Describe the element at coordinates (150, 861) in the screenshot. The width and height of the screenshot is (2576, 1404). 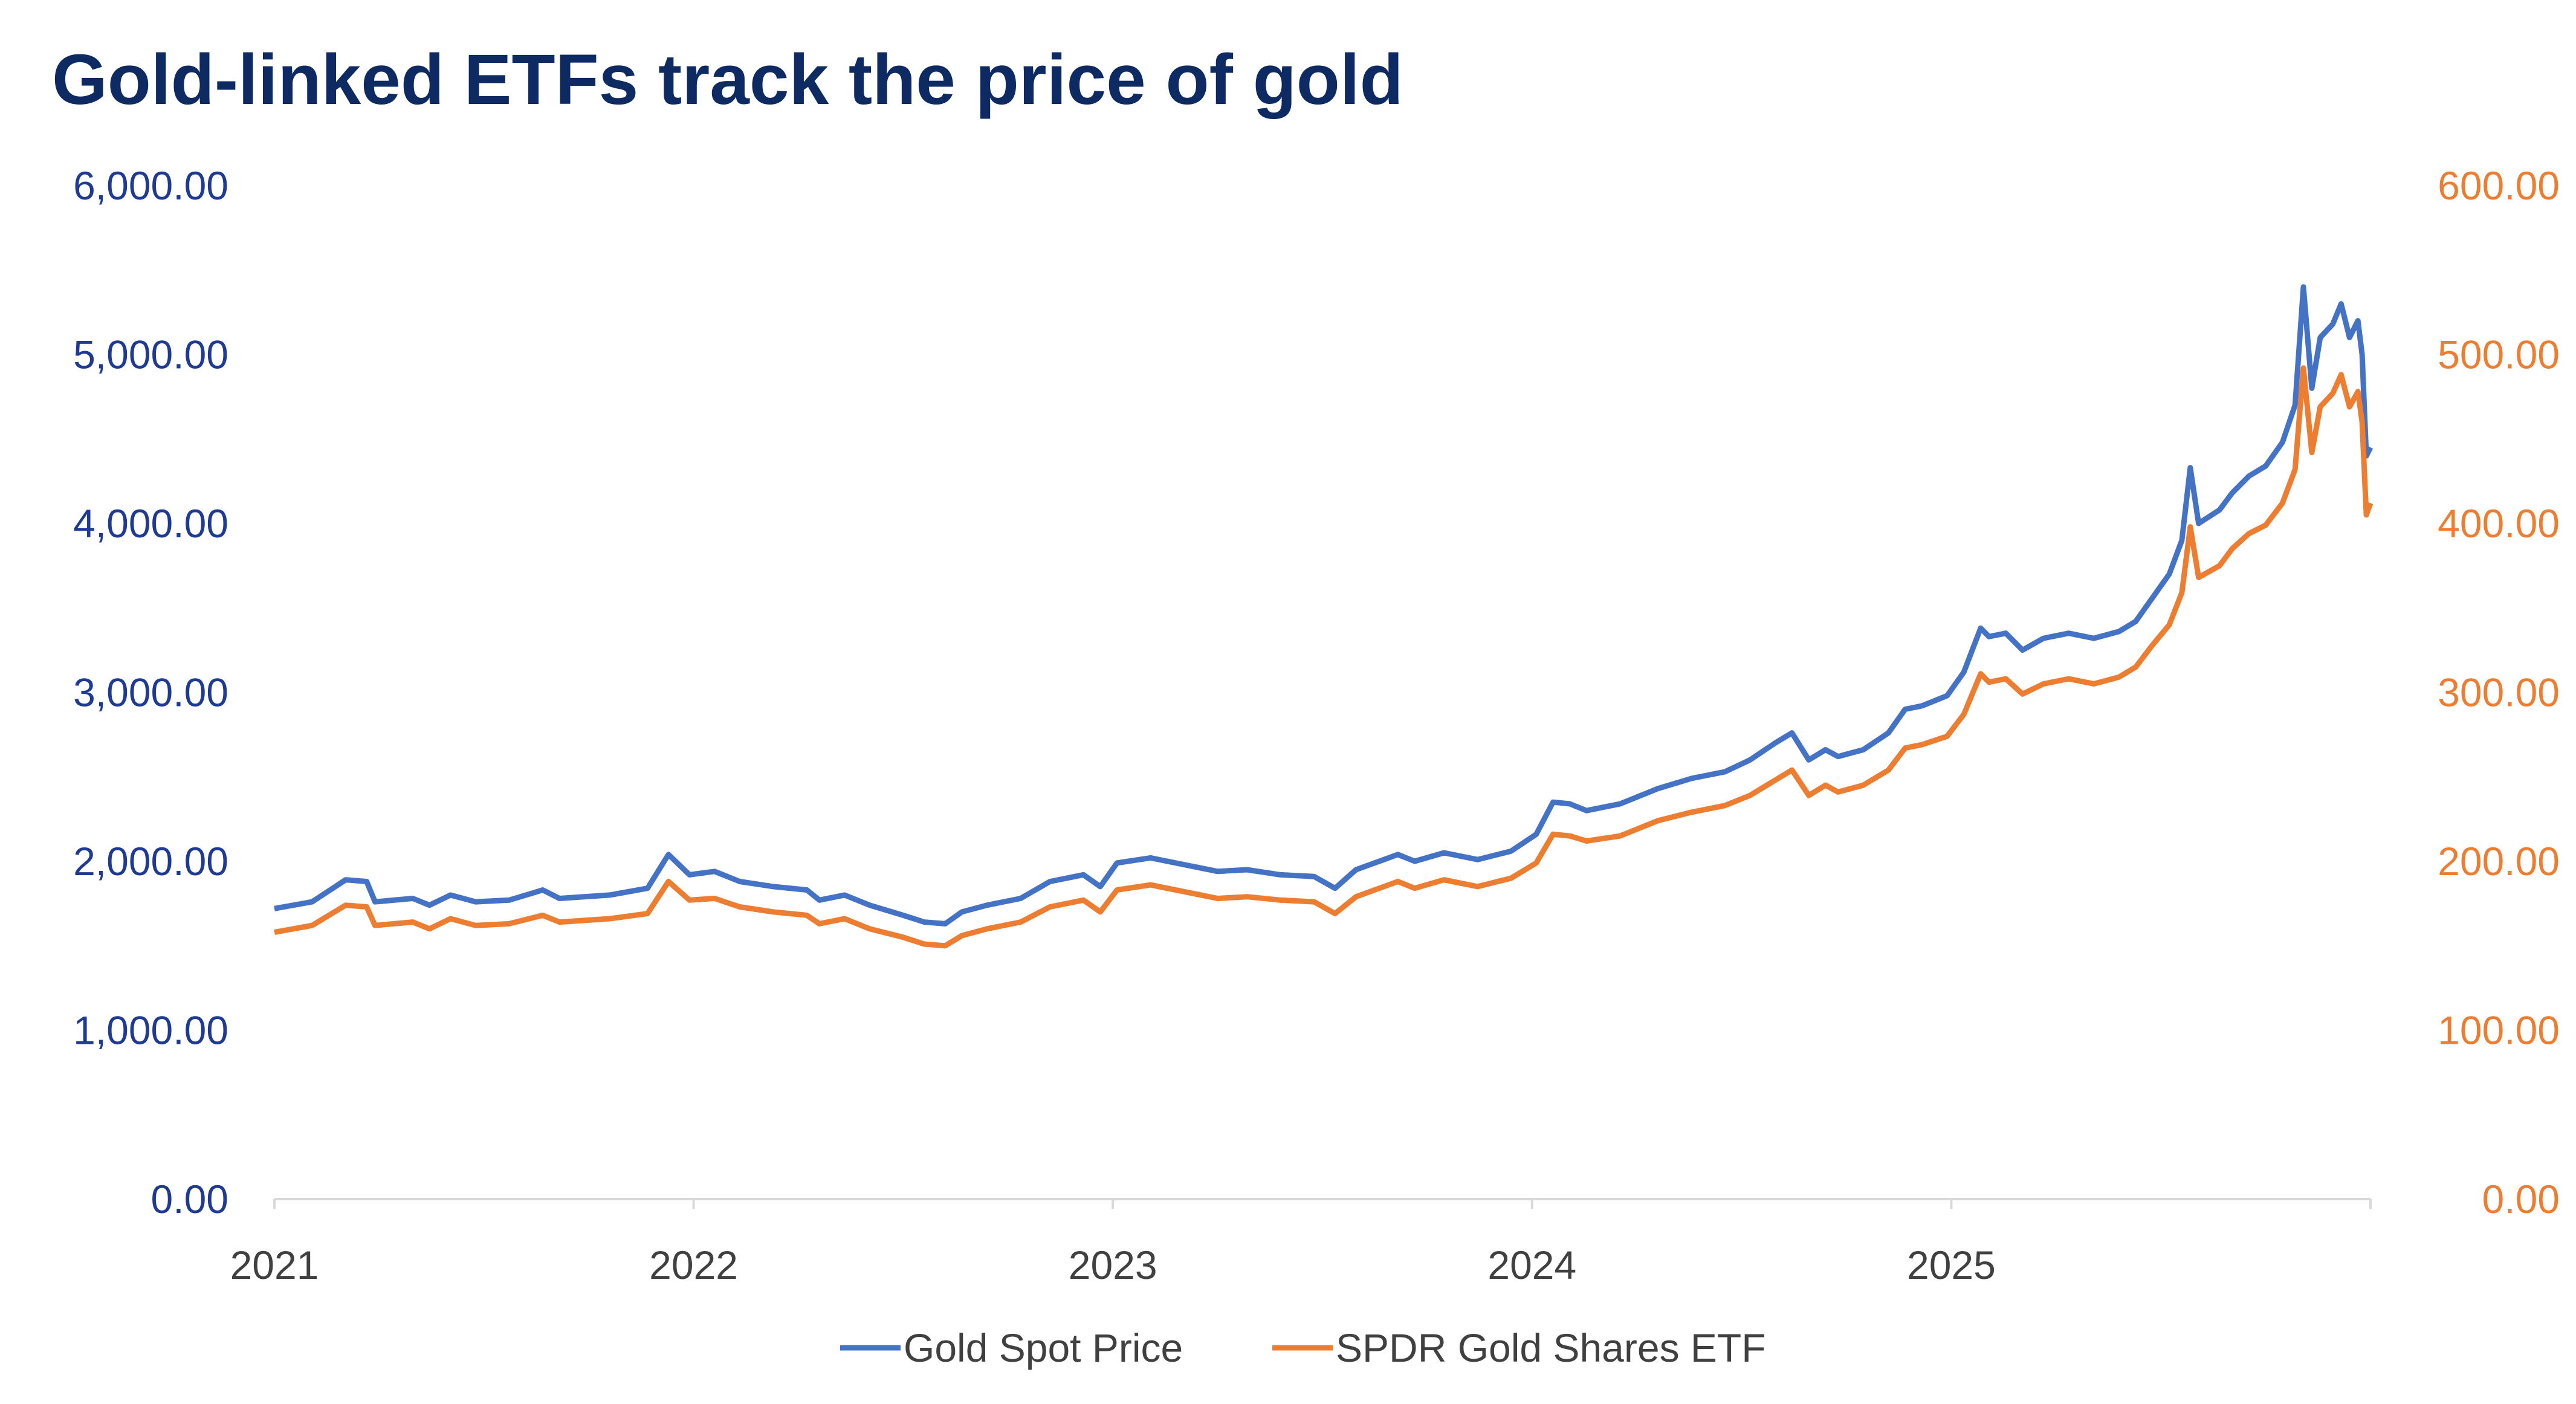
I see `left-y-tick-label: 2,000.00` at that location.